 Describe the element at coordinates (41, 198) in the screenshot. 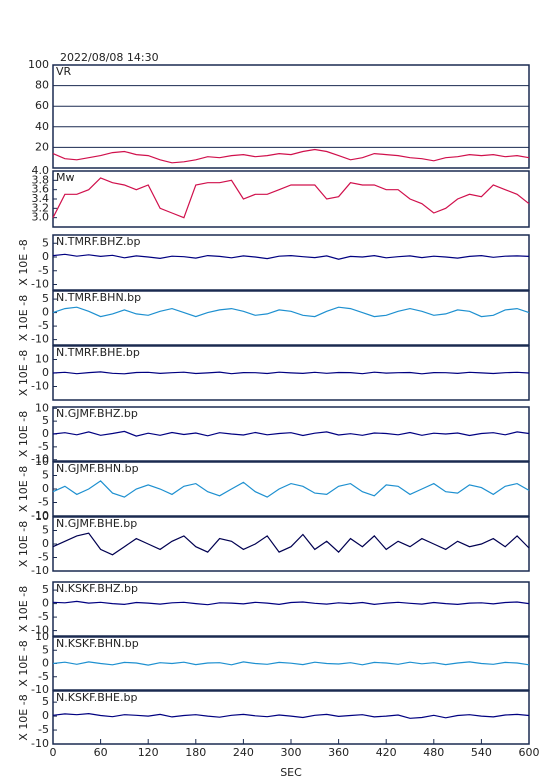

I see `y-tick-label: 3.4` at that location.